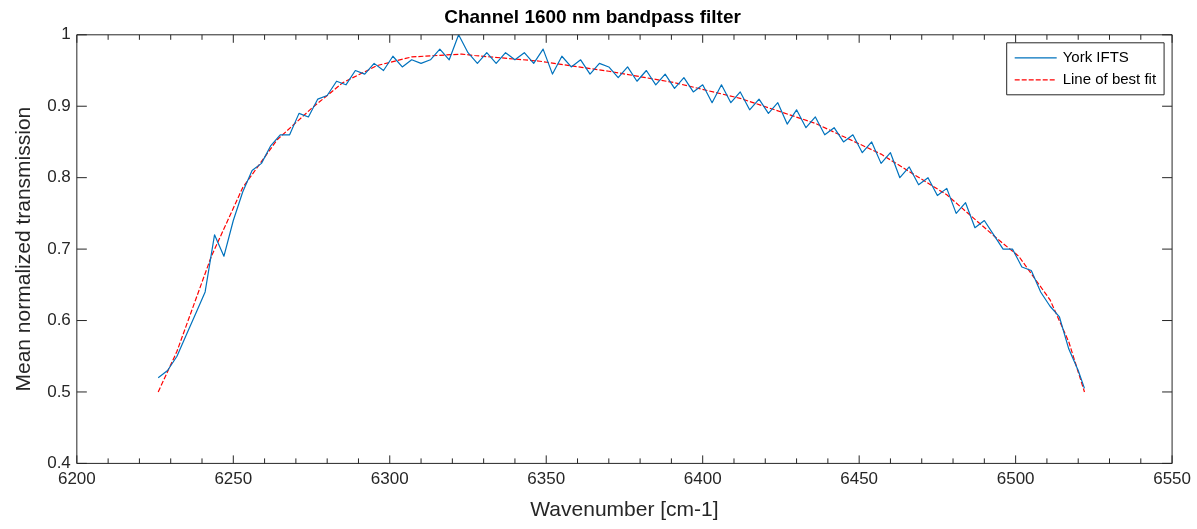 This screenshot has height=529, width=1197. What do you see at coordinates (59, 320) in the screenshot?
I see `y-tick-label: 0.6` at bounding box center [59, 320].